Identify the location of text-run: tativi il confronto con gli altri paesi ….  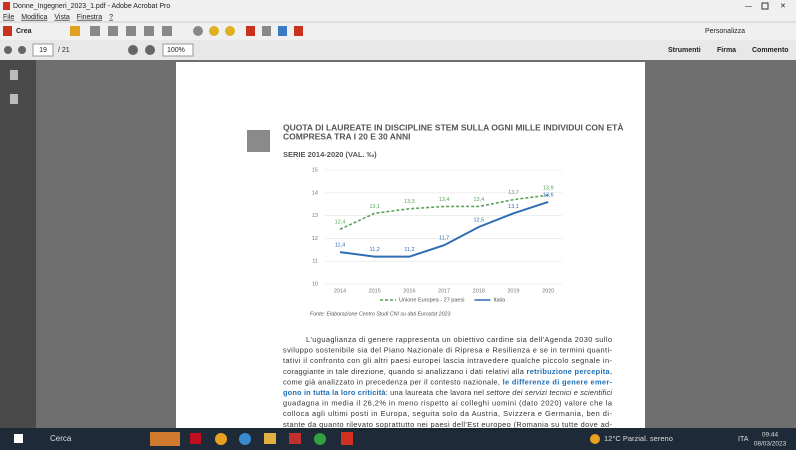
(448, 360).